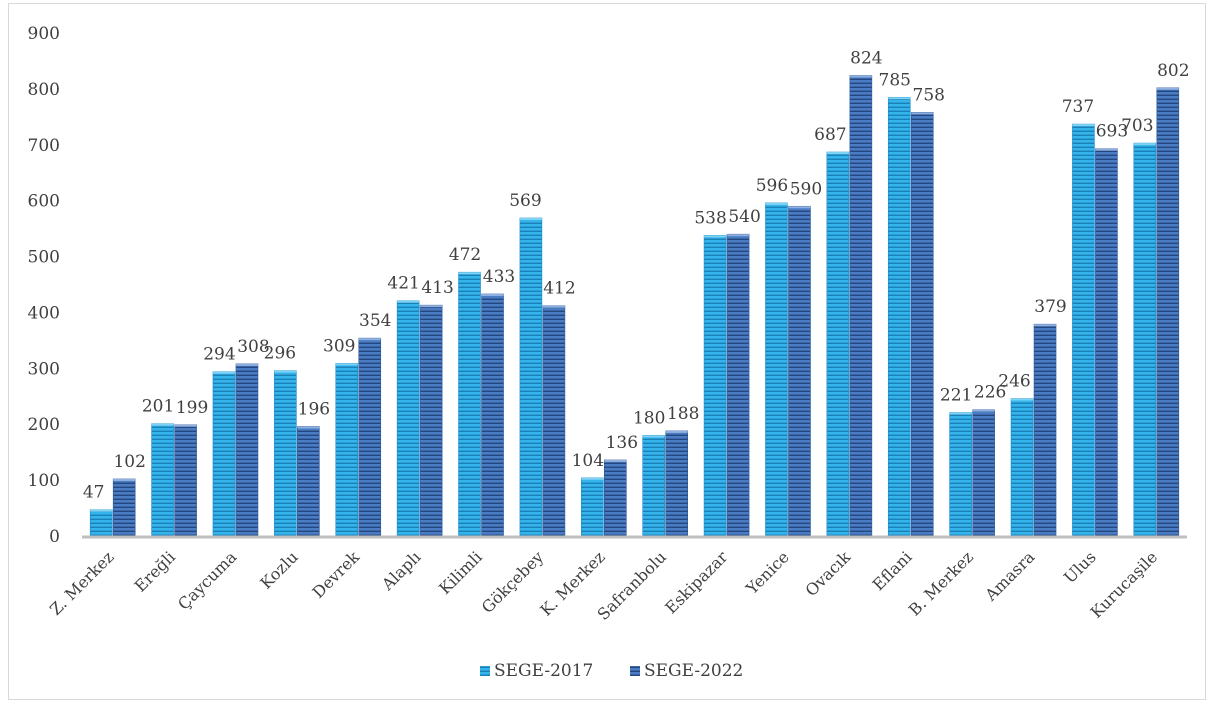 This screenshot has height=707, width=1215. Describe the element at coordinates (635, 671) in the screenshot. I see `legend-swatch-sege-2022` at that location.